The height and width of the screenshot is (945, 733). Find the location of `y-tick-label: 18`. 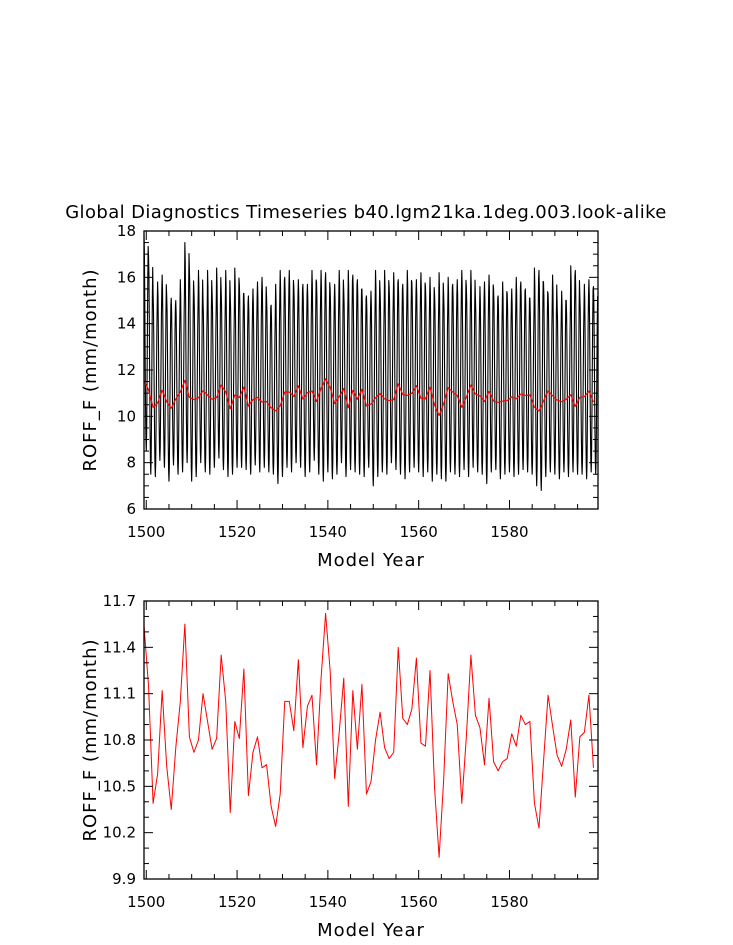

y-tick-label: 18 is located at coordinates (126, 231).